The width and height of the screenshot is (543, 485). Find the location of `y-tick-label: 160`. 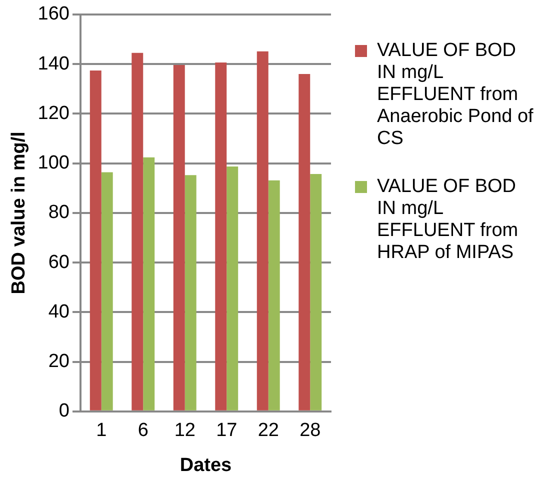

y-tick-label: 160 is located at coordinates (54, 14).